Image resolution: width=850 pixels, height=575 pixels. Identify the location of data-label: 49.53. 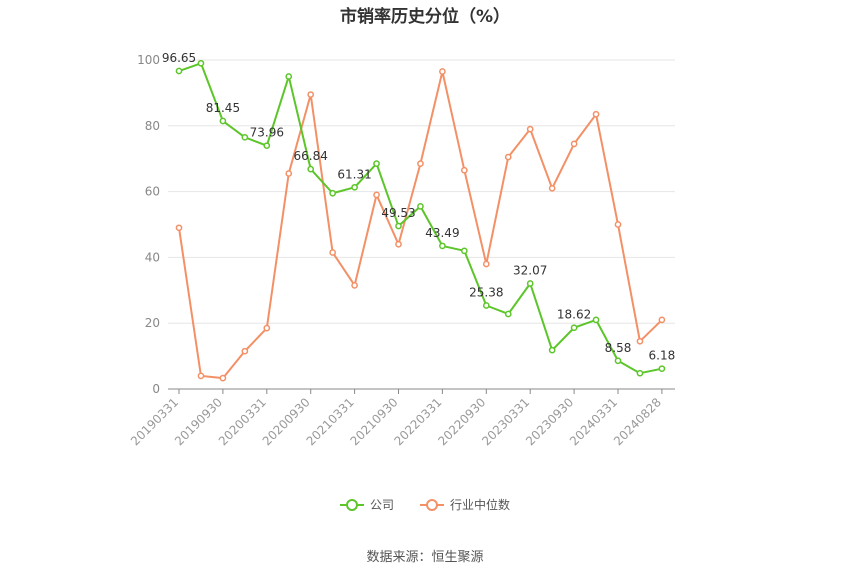
(398, 213).